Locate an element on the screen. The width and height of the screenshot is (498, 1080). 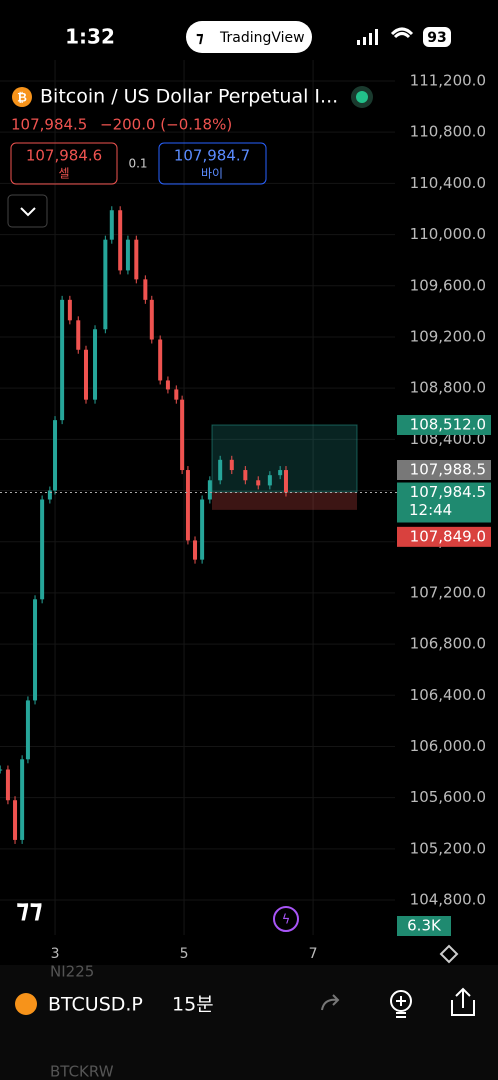
indicator-button is located at coordinates (401, 1001).